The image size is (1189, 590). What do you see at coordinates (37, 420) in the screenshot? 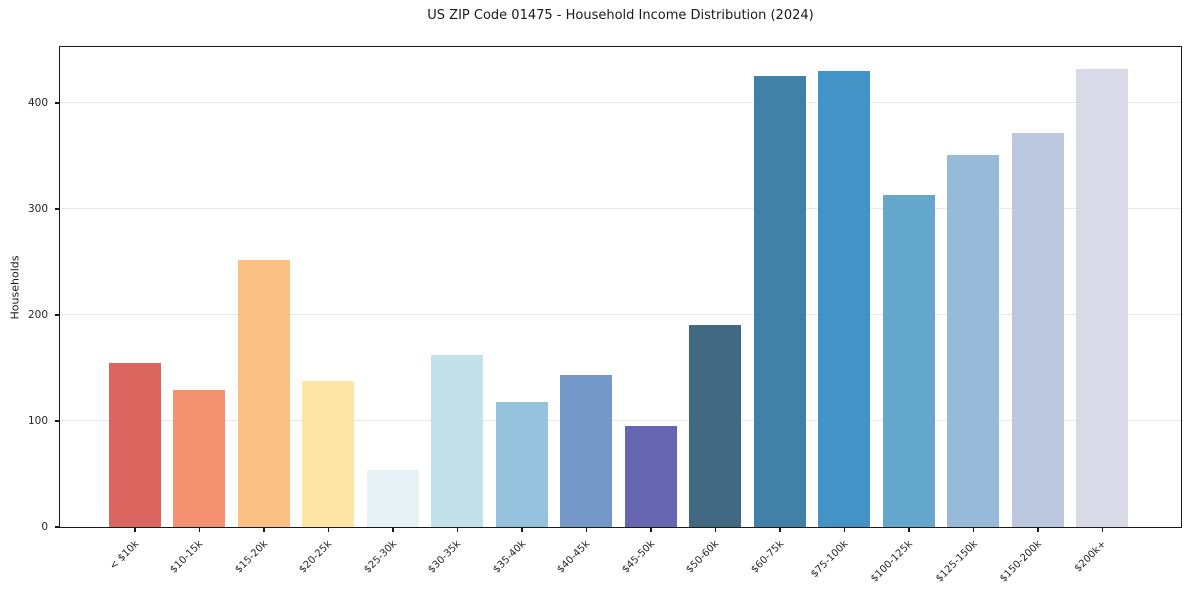
I see `y-tick-label: 100` at bounding box center [37, 420].